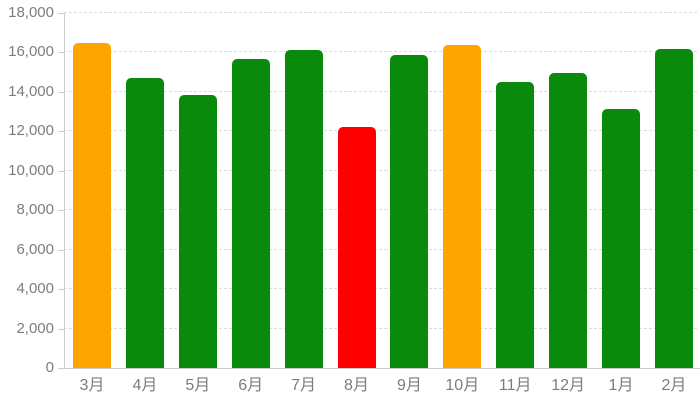 The image size is (700, 404). What do you see at coordinates (61, 329) in the screenshot?
I see `y-tick-mark-2000` at bounding box center [61, 329].